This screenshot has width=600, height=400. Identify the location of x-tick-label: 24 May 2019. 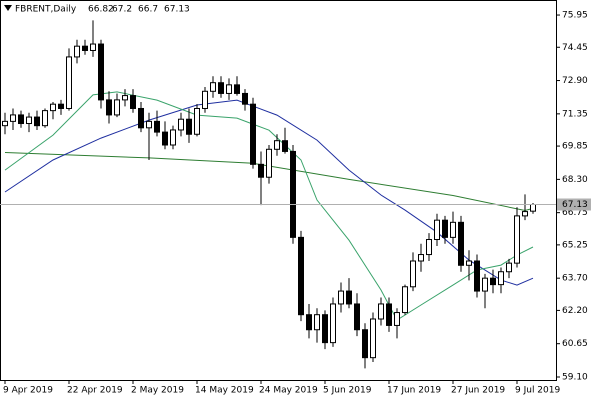
(288, 391).